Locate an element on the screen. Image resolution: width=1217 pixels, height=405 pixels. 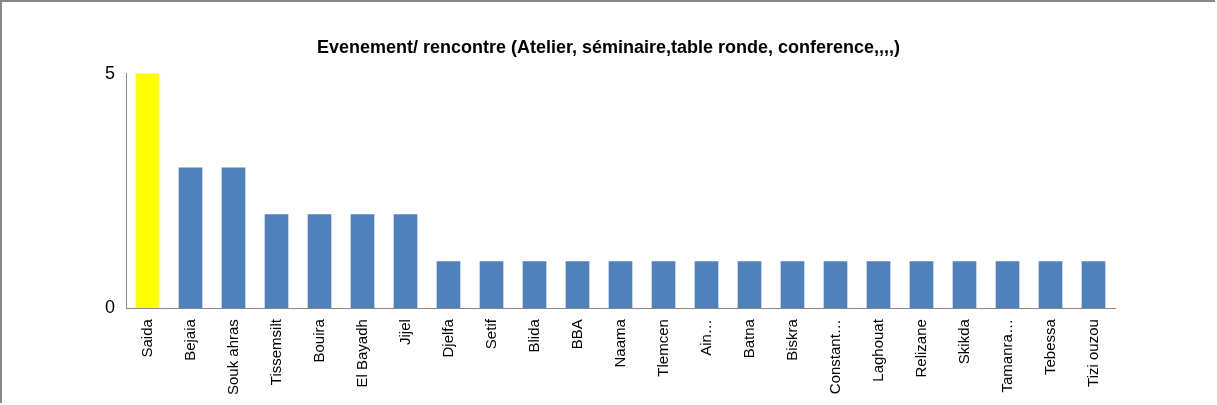
x-tick-label: Souk ahras is located at coordinates (232, 357).